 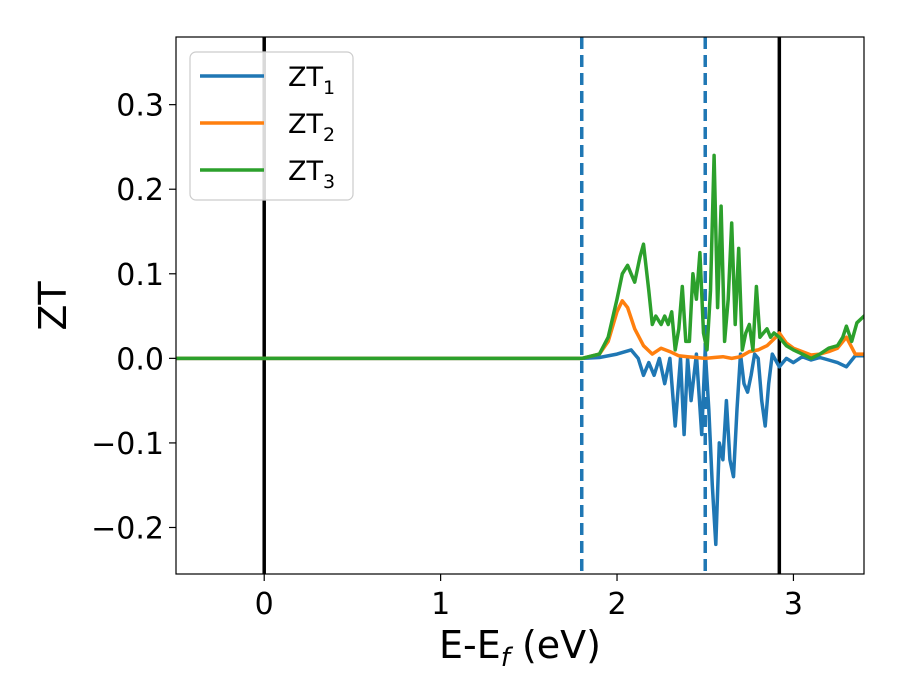 I want to click on y-tick-label: −0.1, so click(x=127, y=444).